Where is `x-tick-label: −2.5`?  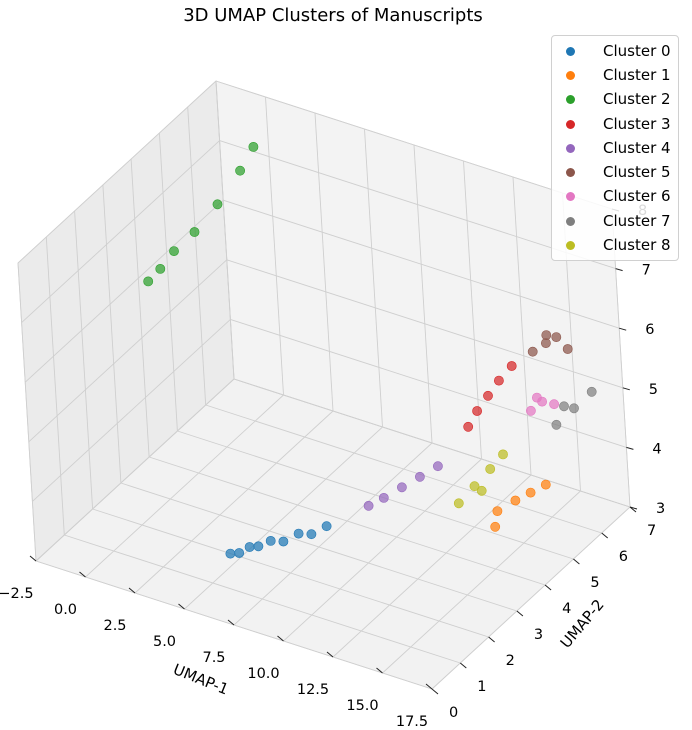 x-tick-label: −2.5 is located at coordinates (17, 594).